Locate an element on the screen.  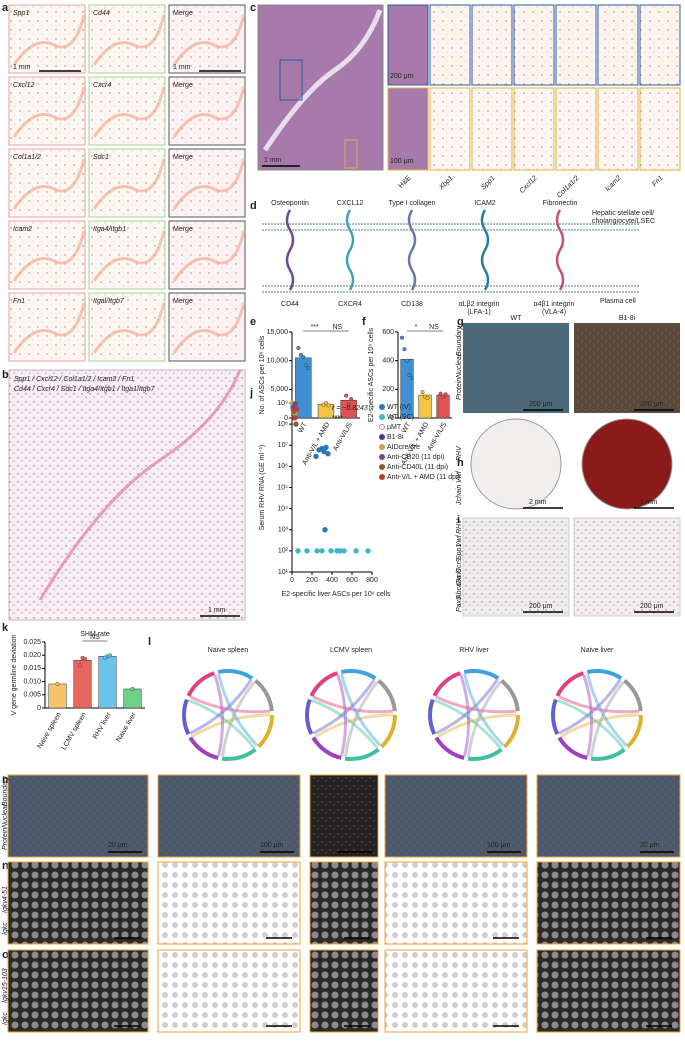
channel-label: Vwf is located at coordinates (459, 540).